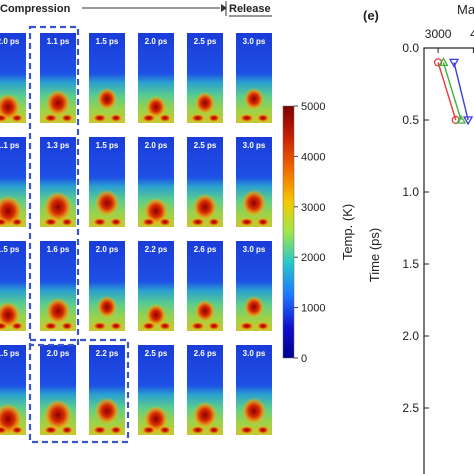 This screenshot has width=474, height=474. What do you see at coordinates (288, 232) in the screenshot?
I see `colorbar` at bounding box center [288, 232].